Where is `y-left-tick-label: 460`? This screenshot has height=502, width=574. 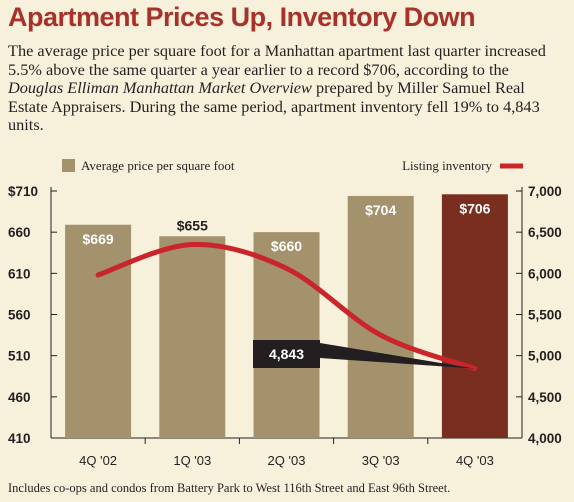 y-left-tick-label: 460 is located at coordinates (19, 397).